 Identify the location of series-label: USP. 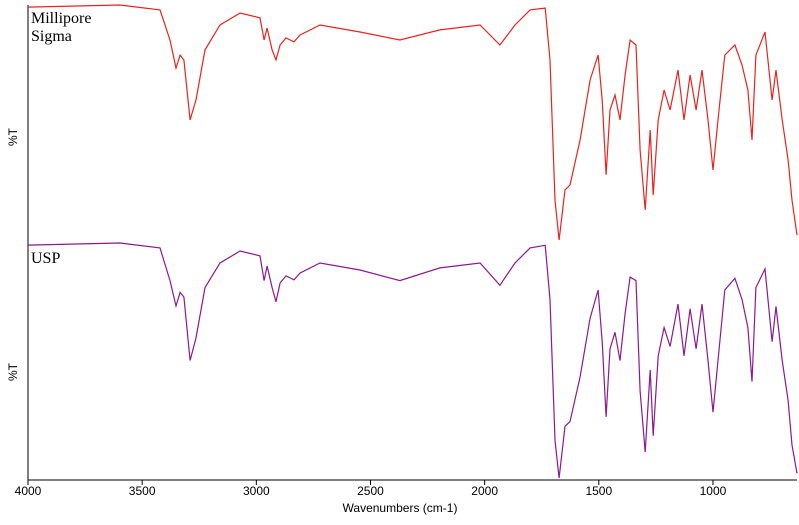
(46, 258).